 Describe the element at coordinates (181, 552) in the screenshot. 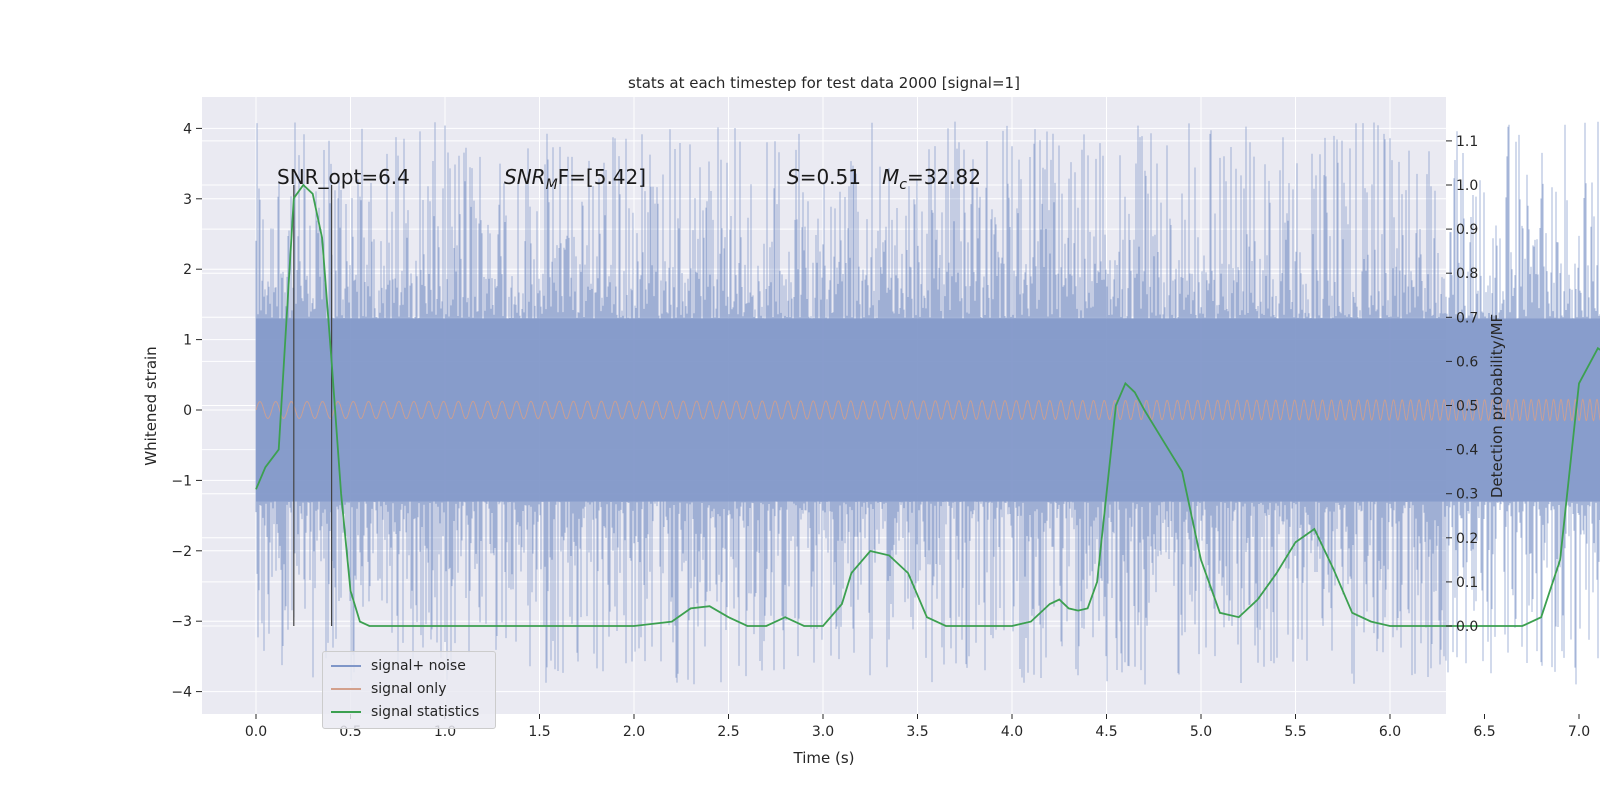

I see `y-left-tick-label: −2` at that location.